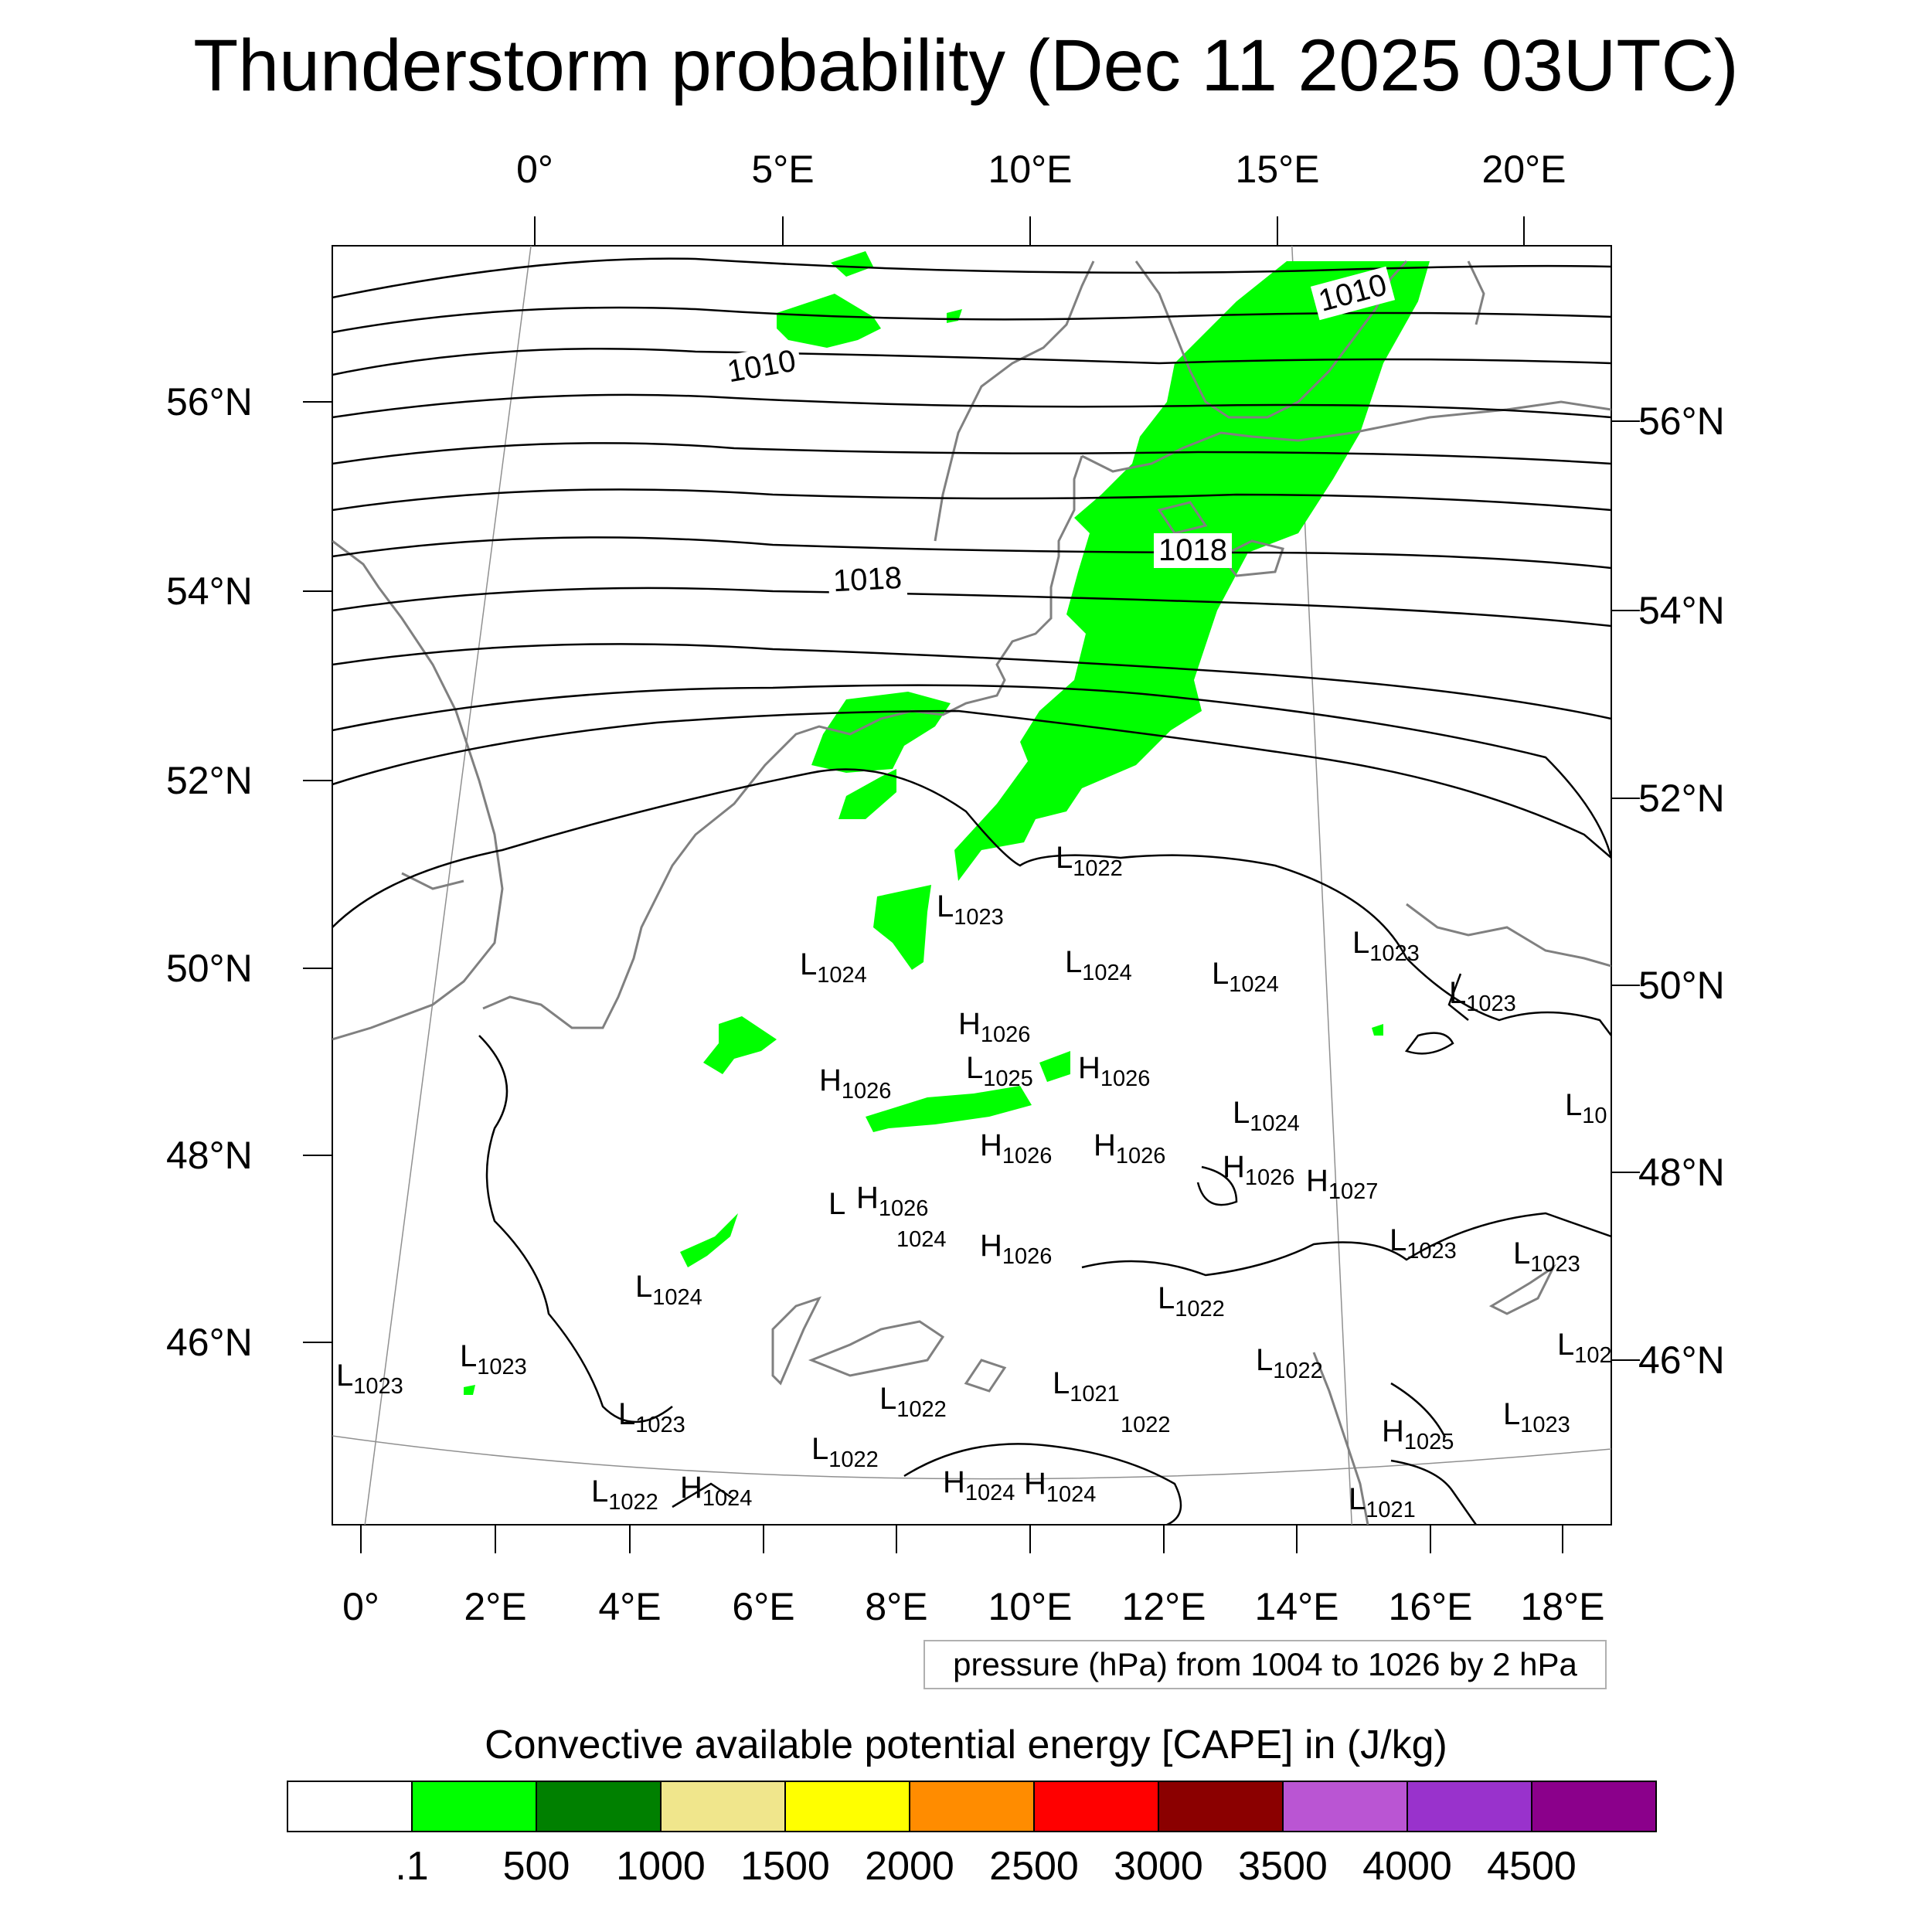  Describe the element at coordinates (209, 1156) in the screenshot. I see `lat-label-left: 48°N` at that location.